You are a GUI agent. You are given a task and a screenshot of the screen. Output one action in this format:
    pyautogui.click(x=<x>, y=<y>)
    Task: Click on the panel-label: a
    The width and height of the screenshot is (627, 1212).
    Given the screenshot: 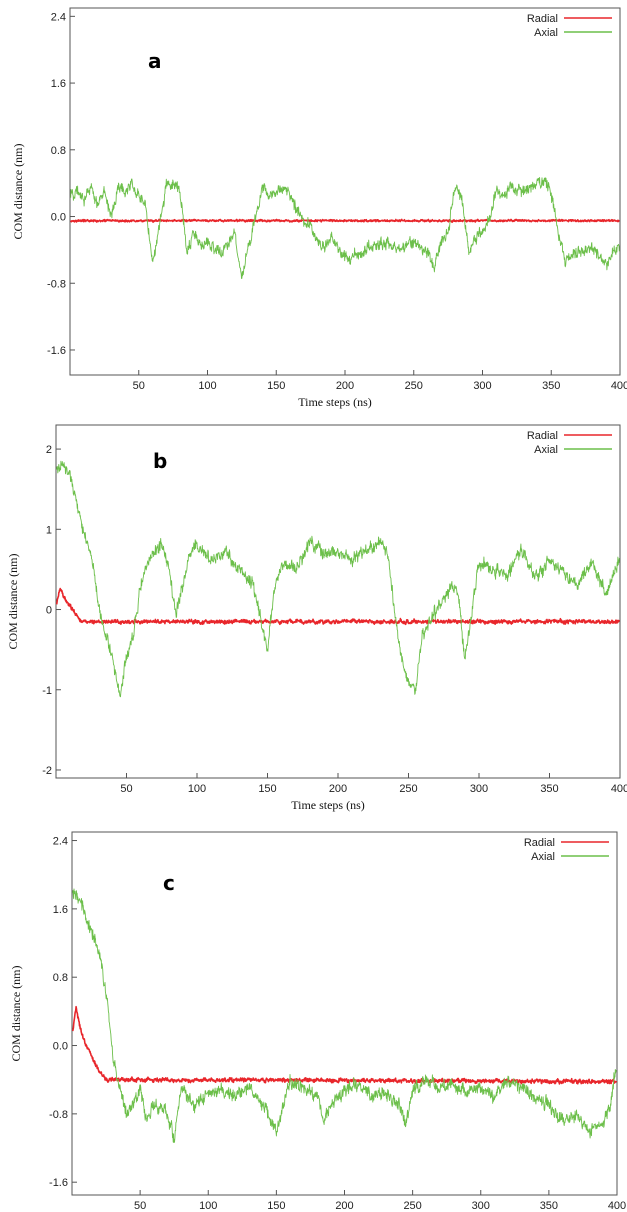 What is the action you would take?
    pyautogui.click(x=155, y=61)
    